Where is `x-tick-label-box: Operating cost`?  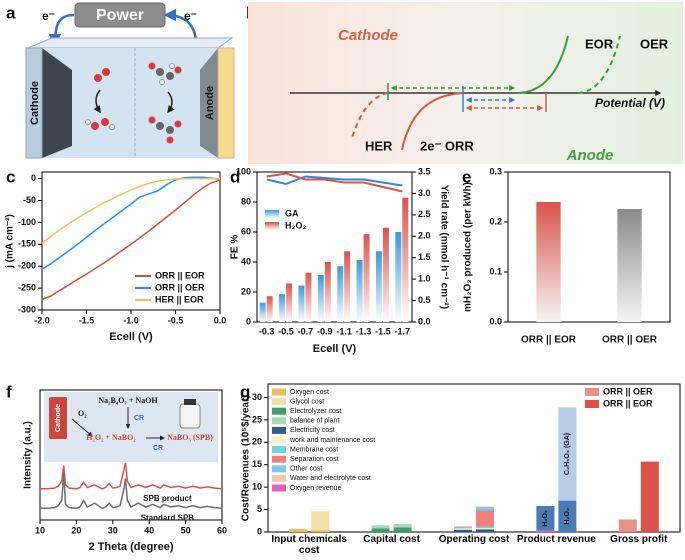 x-tick-label-box: Operating cost is located at coordinates (474, 539).